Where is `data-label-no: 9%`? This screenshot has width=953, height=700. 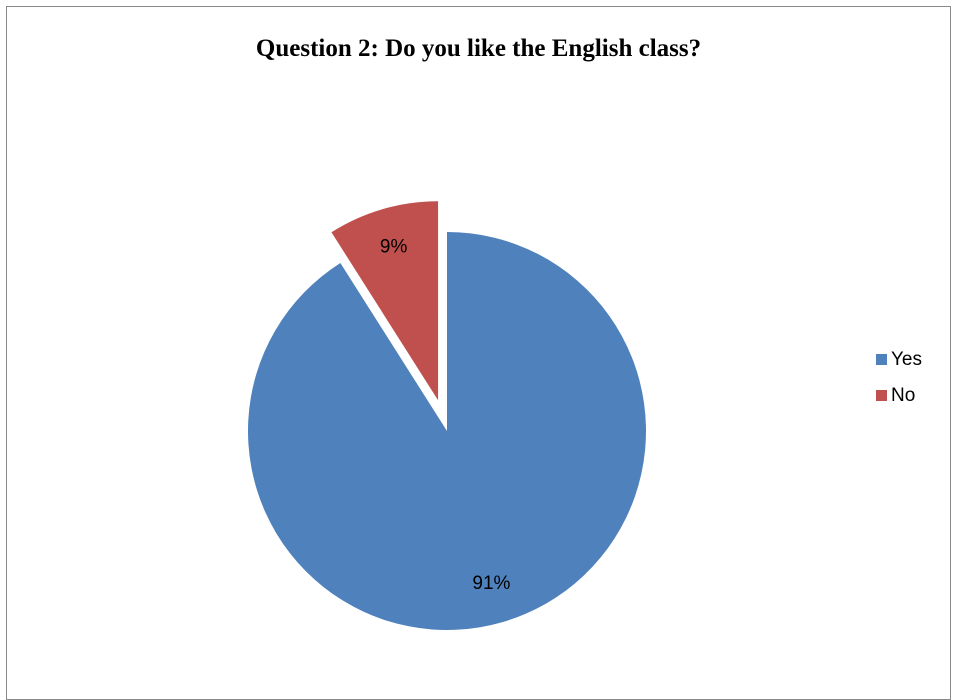 data-label-no: 9% is located at coordinates (394, 246).